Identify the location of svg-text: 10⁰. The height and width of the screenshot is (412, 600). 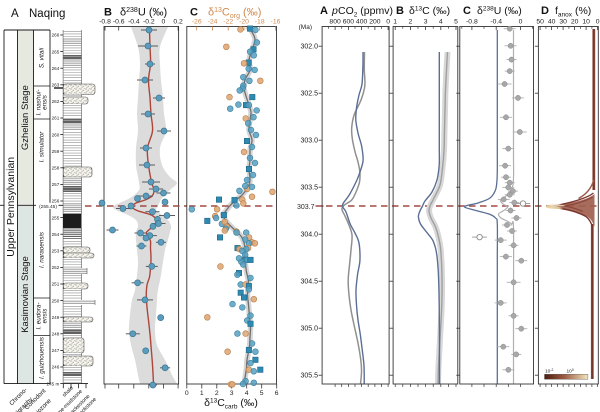
(570, 371).